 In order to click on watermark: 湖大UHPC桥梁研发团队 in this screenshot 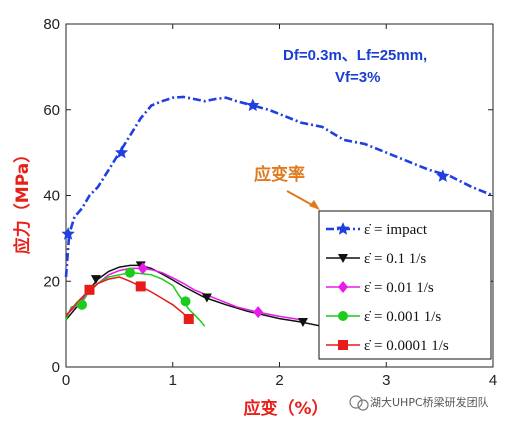, I will do `click(419, 403)`.